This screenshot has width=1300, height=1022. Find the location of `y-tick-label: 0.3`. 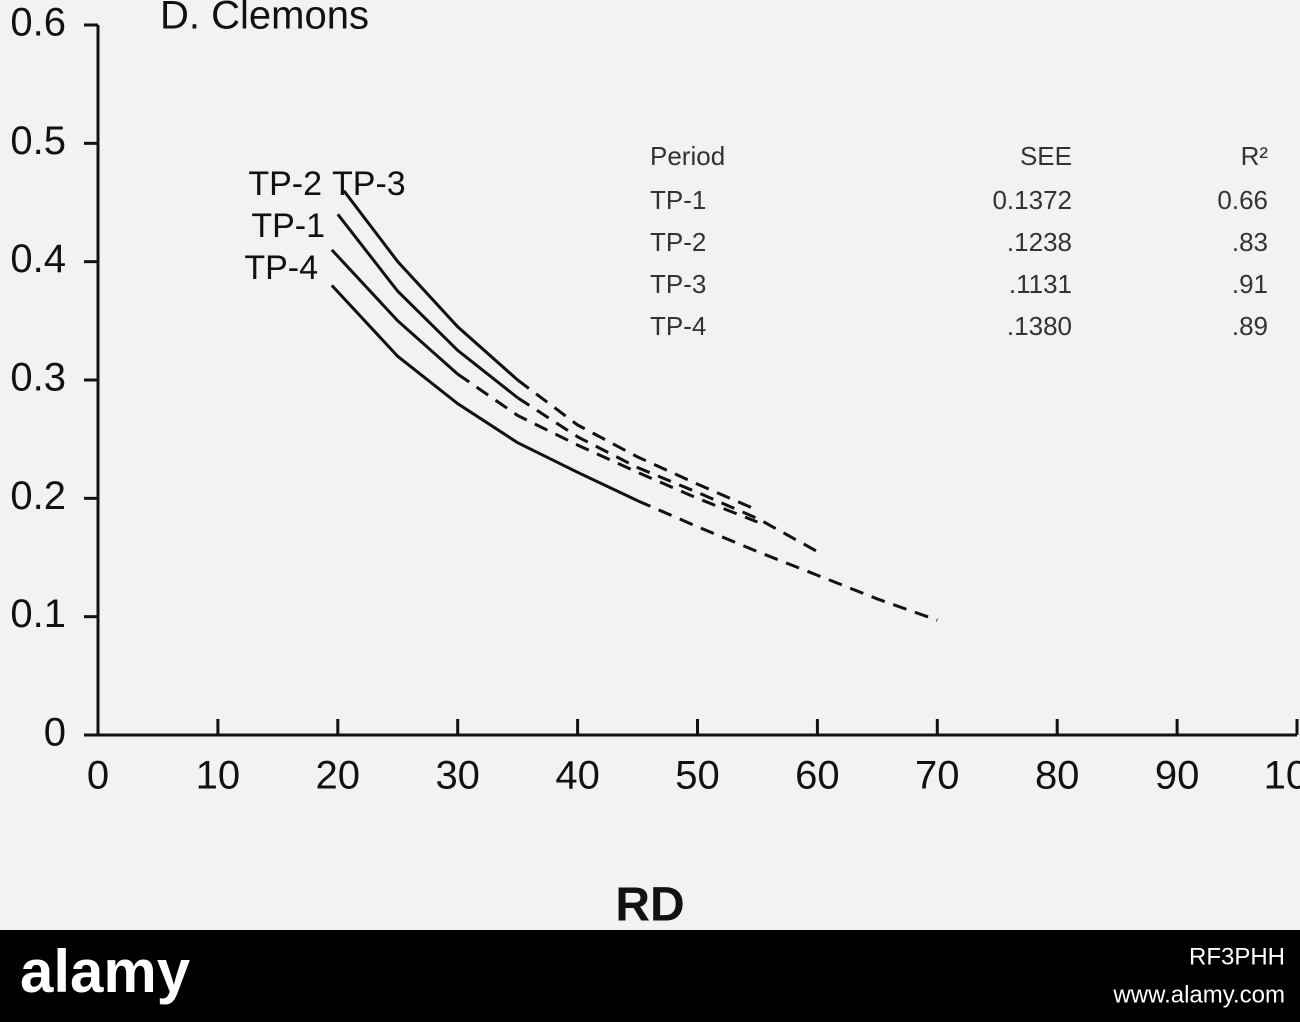

y-tick-label: 0.3 is located at coordinates (38, 378).